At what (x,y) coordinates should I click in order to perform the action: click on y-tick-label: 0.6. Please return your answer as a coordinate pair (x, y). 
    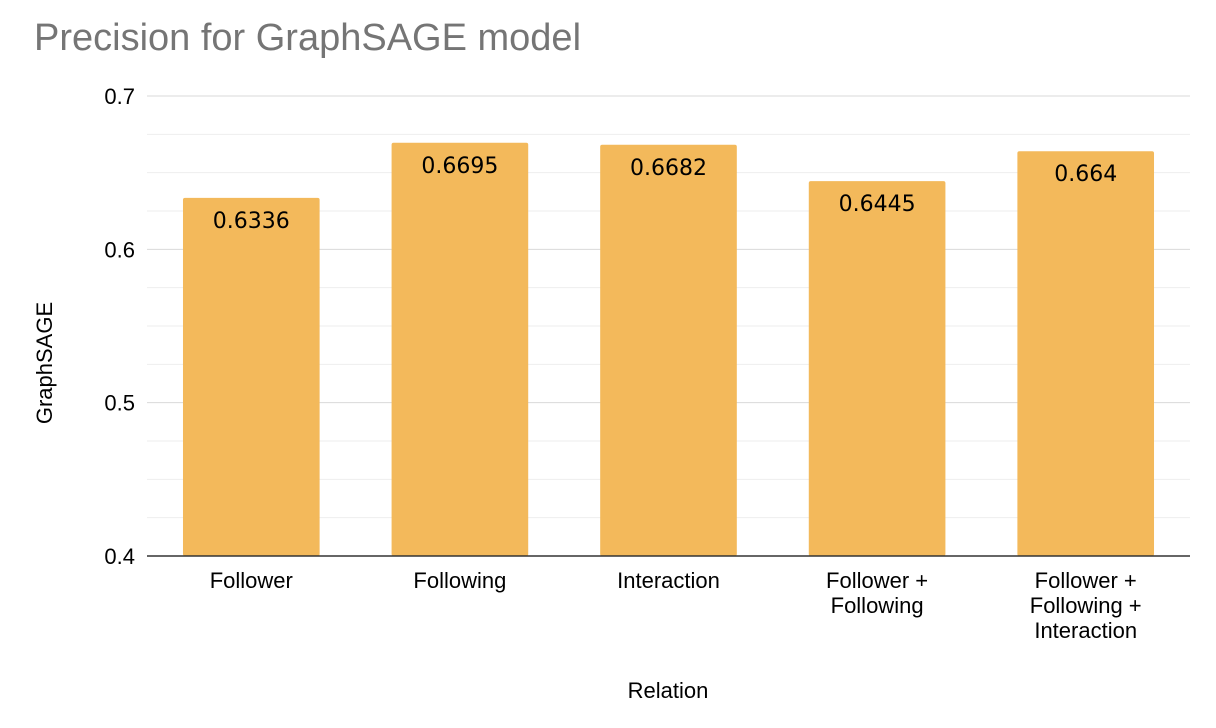
    Looking at the image, I should click on (119, 249).